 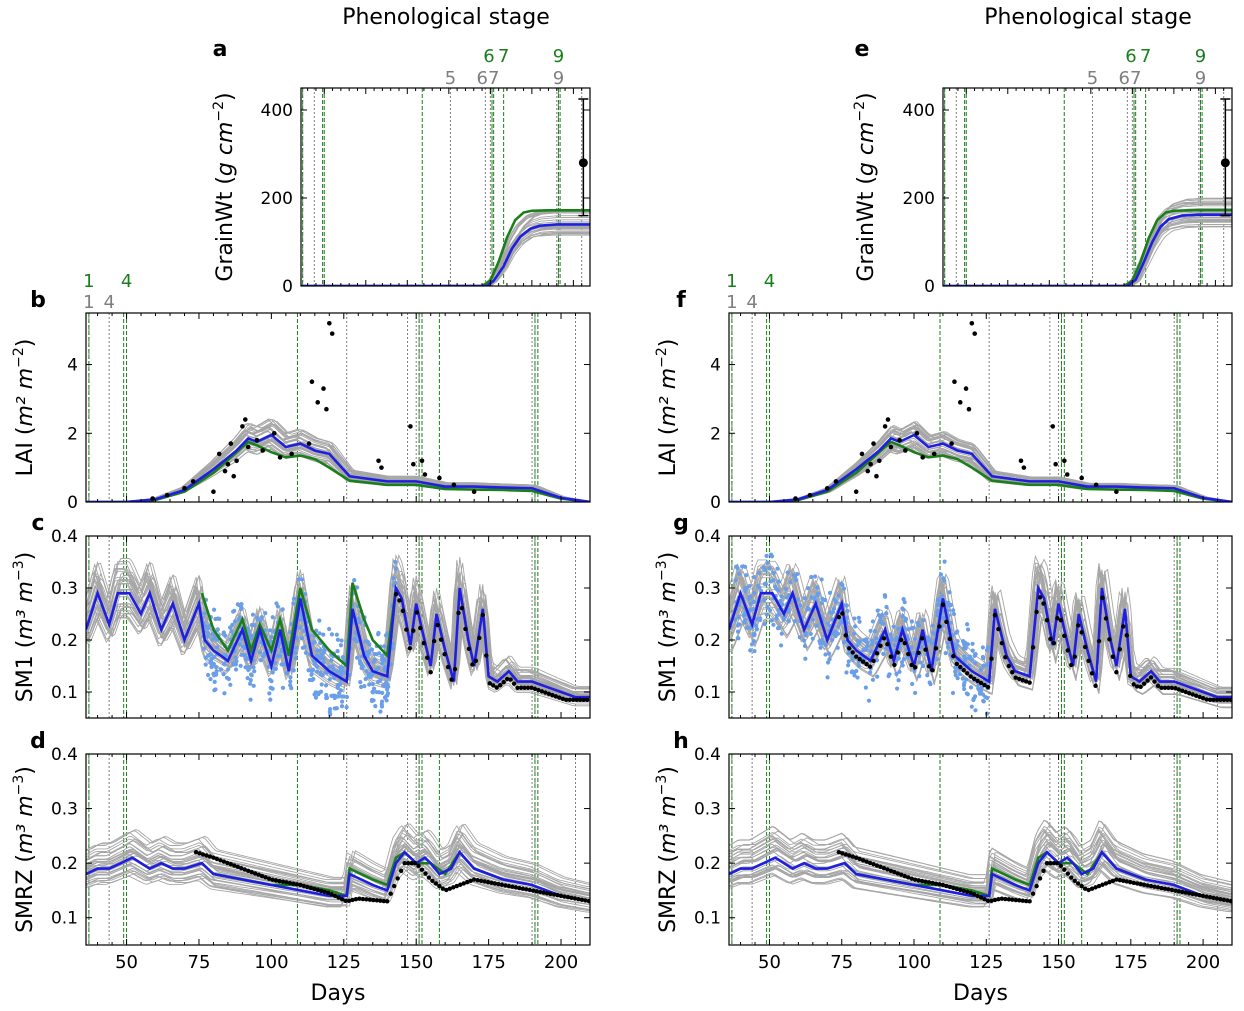 What do you see at coordinates (707, 589) in the screenshot?
I see `y-tick-label: 0.3` at bounding box center [707, 589].